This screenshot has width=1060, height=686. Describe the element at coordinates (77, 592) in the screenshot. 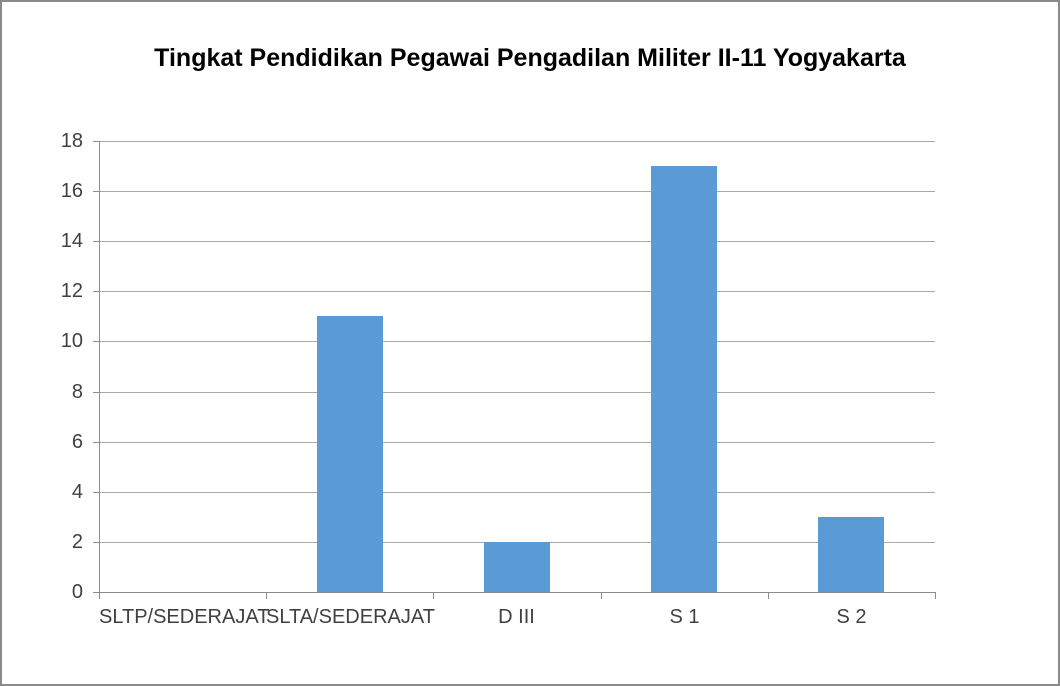

I see `y-tick-label: 0` at that location.